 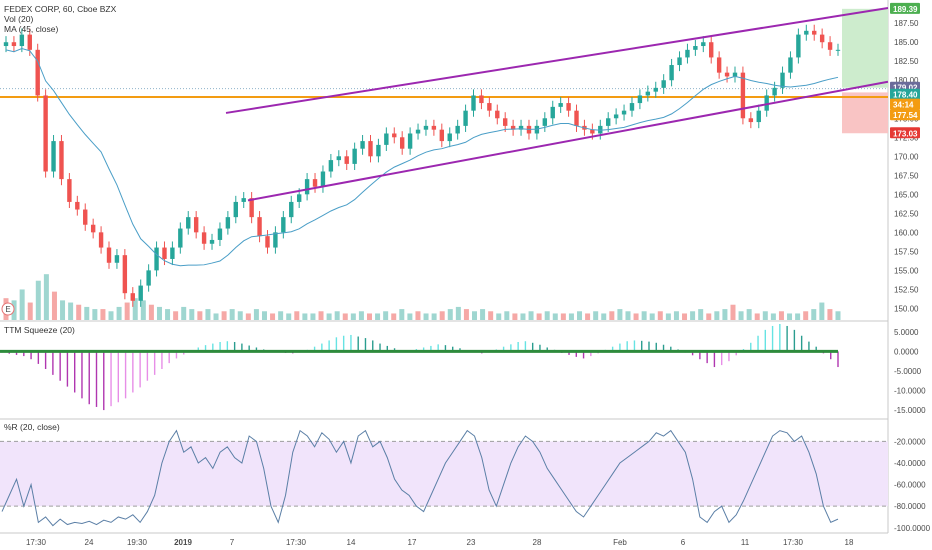 What do you see at coordinates (910, 391) in the screenshot?
I see `ttm-y-tick: -10.0000` at bounding box center [910, 391].